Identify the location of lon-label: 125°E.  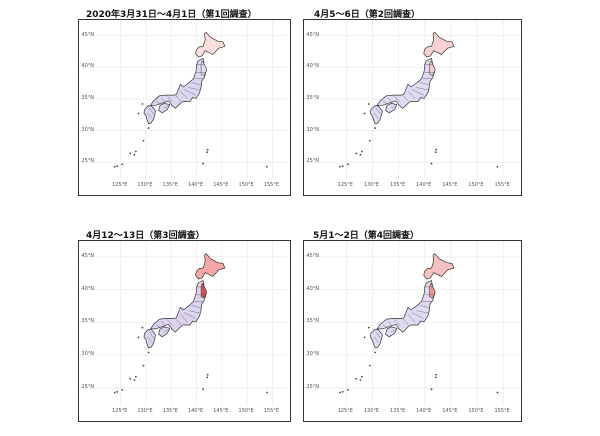
(120, 185).